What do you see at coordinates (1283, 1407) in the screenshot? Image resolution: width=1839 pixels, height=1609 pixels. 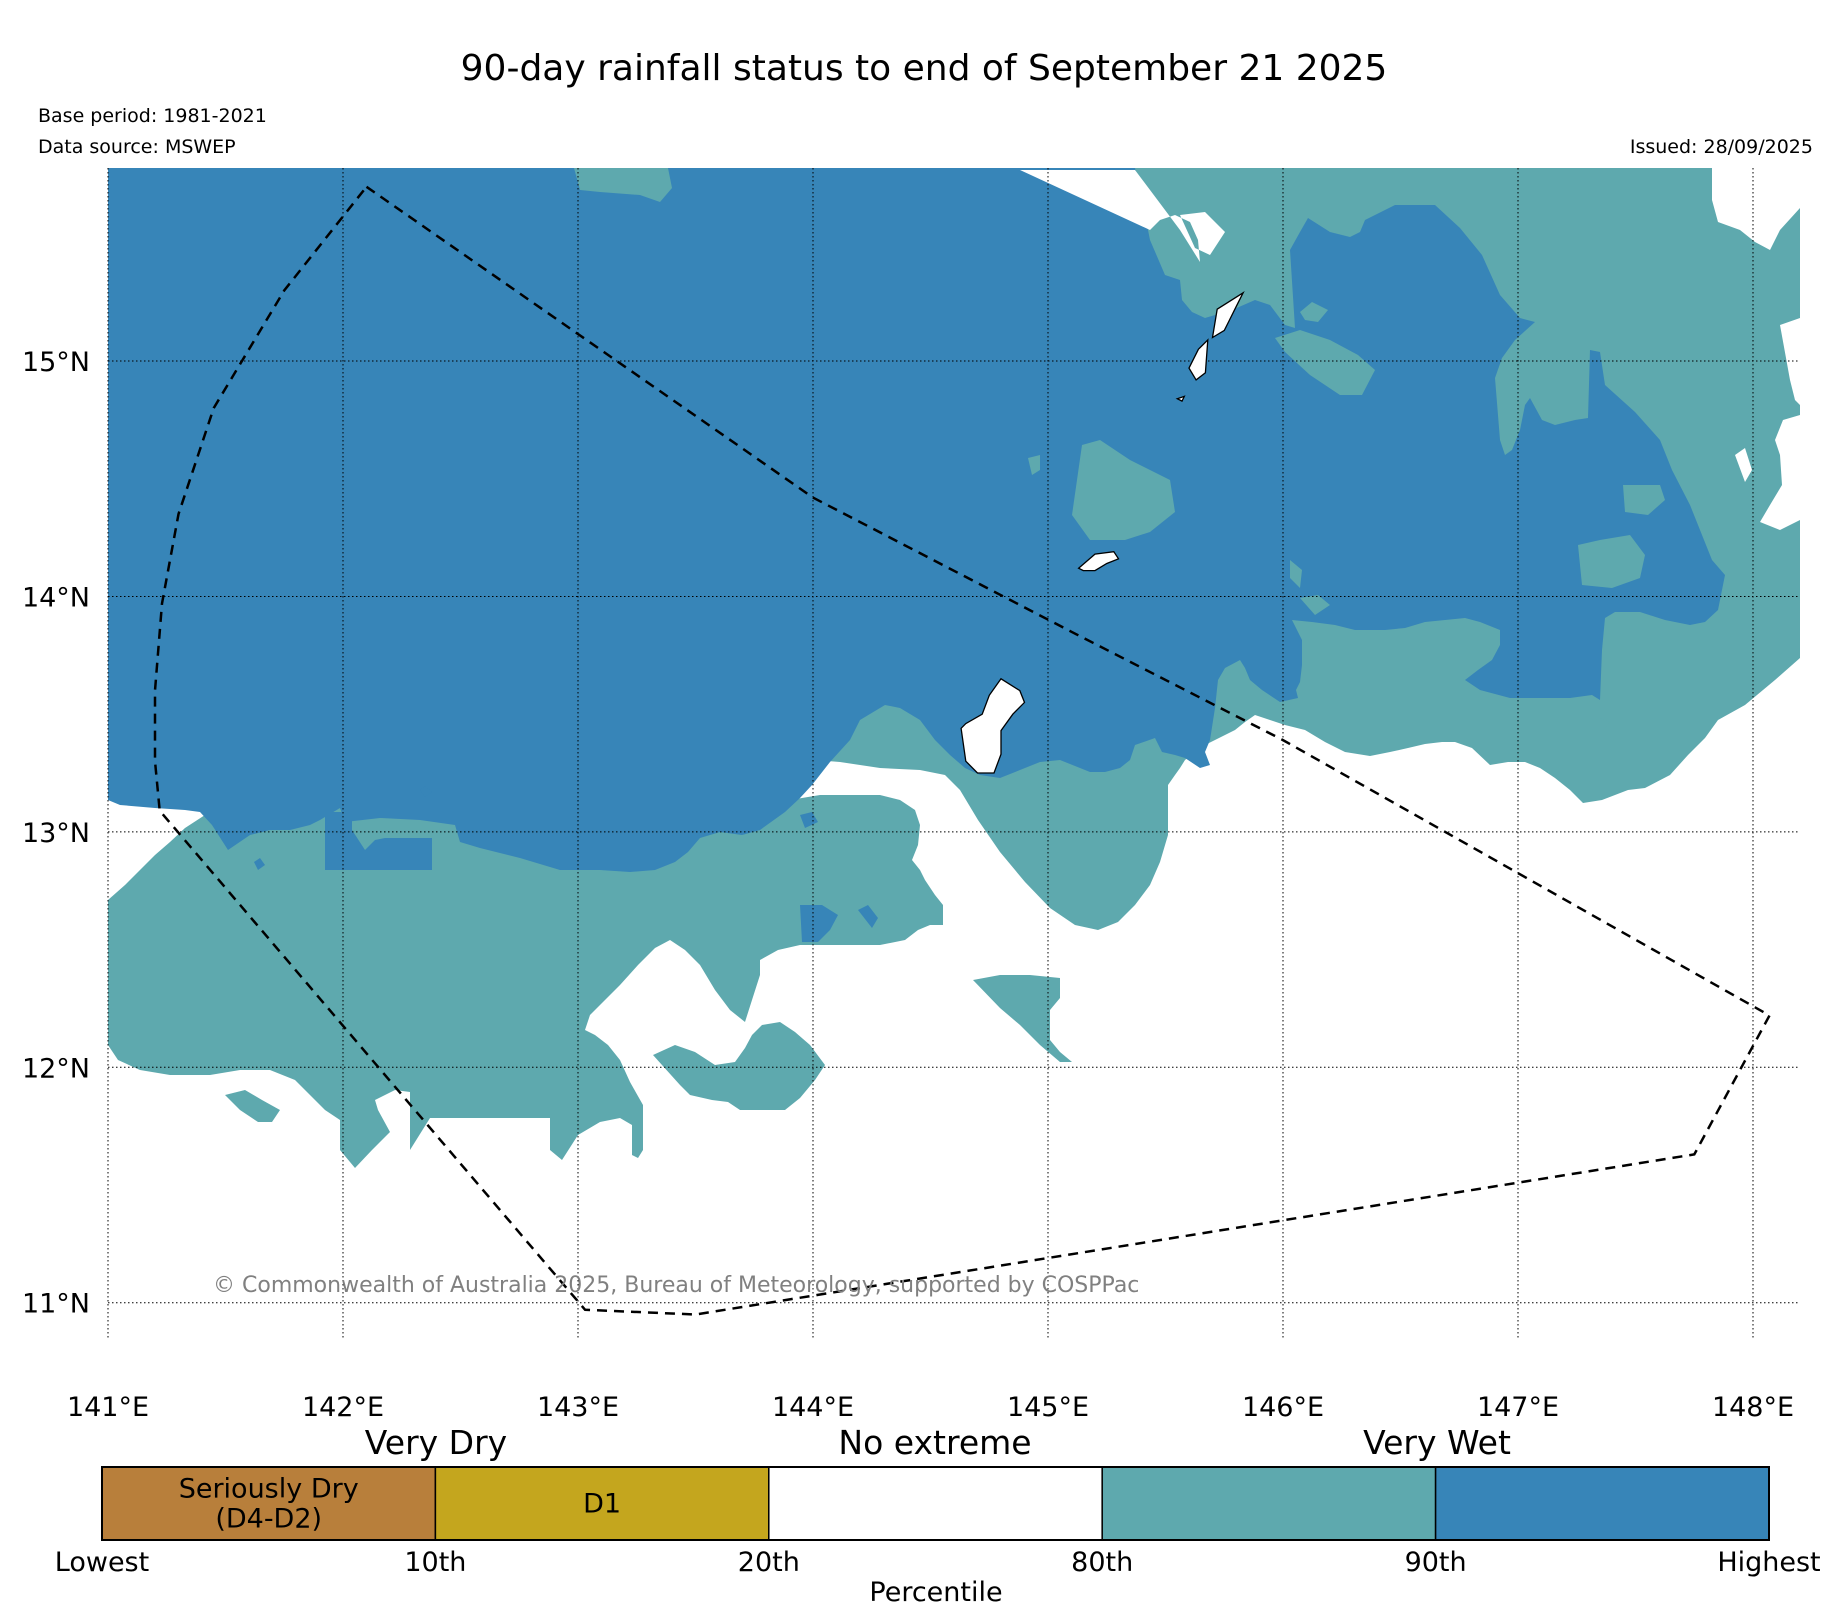 I see `longitude-label: 146°E` at bounding box center [1283, 1407].